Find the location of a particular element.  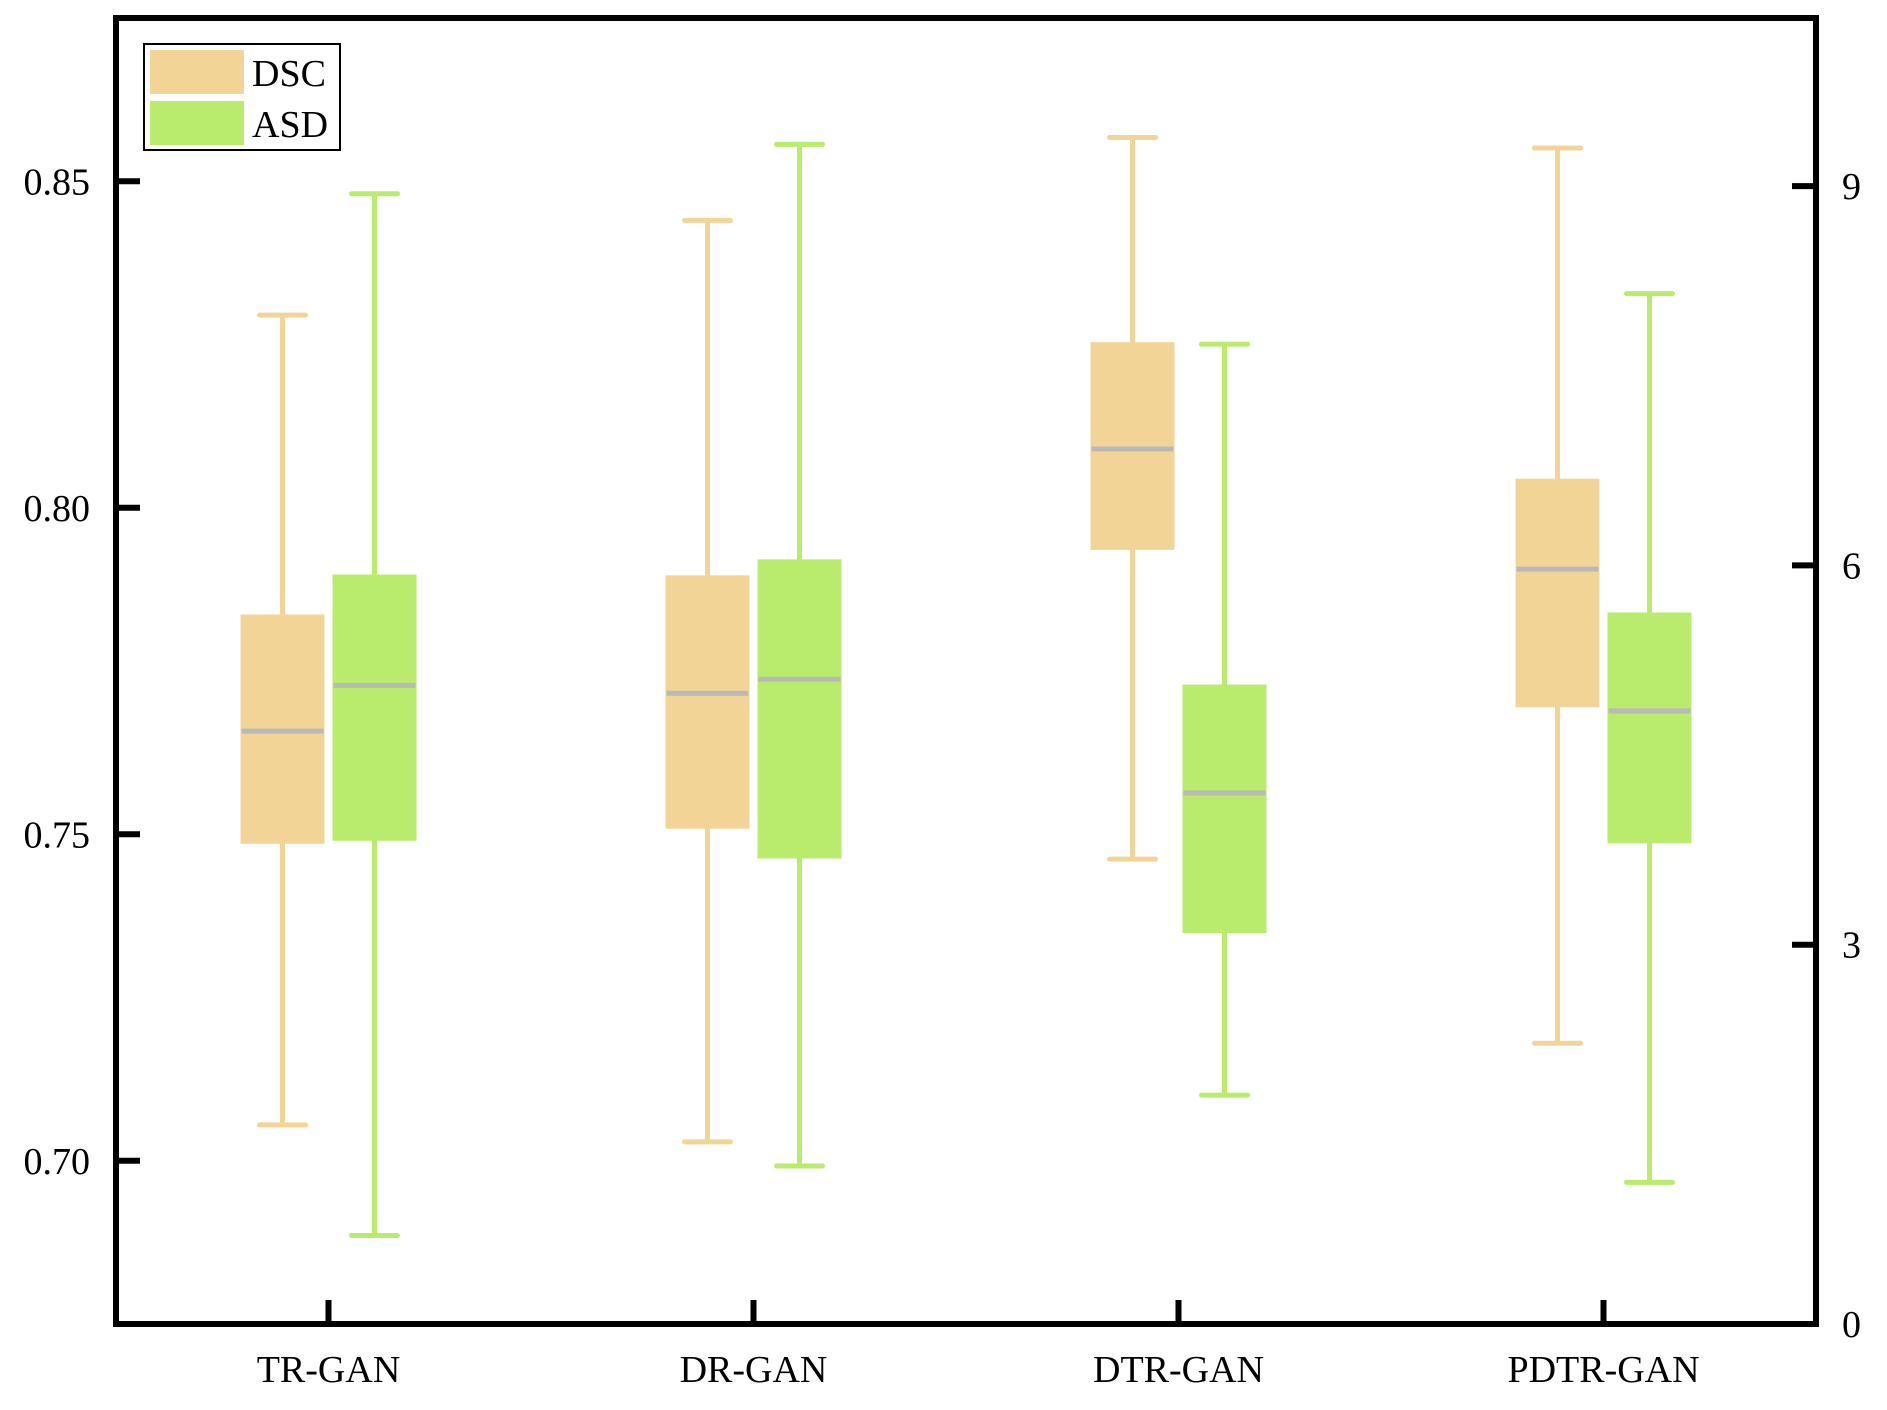

asd-box-pdtr-gan is located at coordinates (1649, 738).